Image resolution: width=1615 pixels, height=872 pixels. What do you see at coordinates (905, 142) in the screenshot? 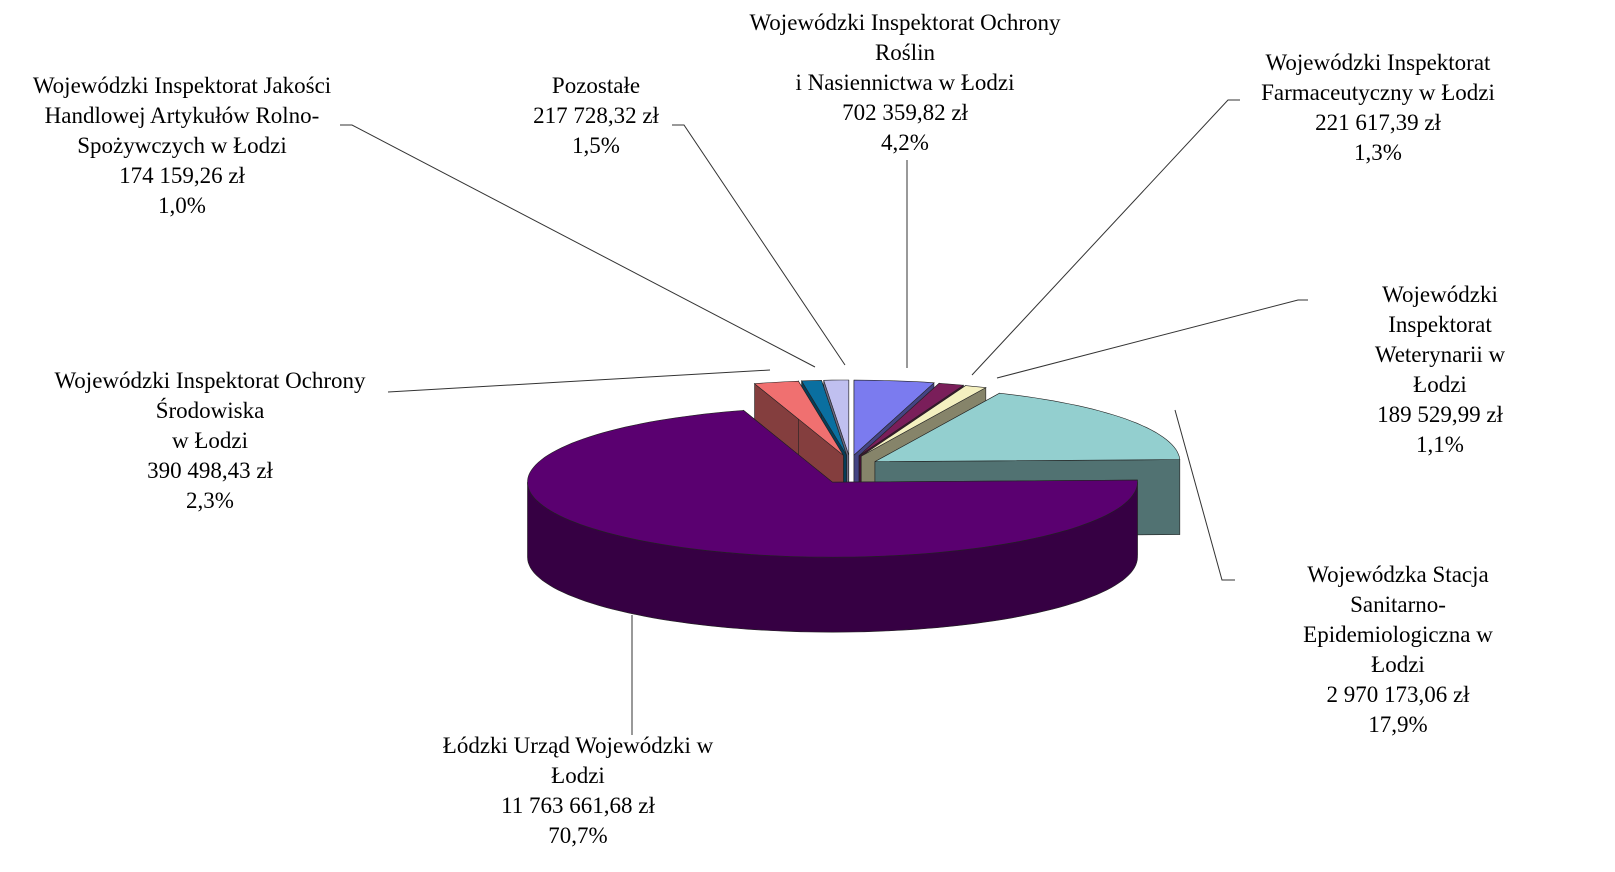
I see `share-label: 4,2%` at bounding box center [905, 142].